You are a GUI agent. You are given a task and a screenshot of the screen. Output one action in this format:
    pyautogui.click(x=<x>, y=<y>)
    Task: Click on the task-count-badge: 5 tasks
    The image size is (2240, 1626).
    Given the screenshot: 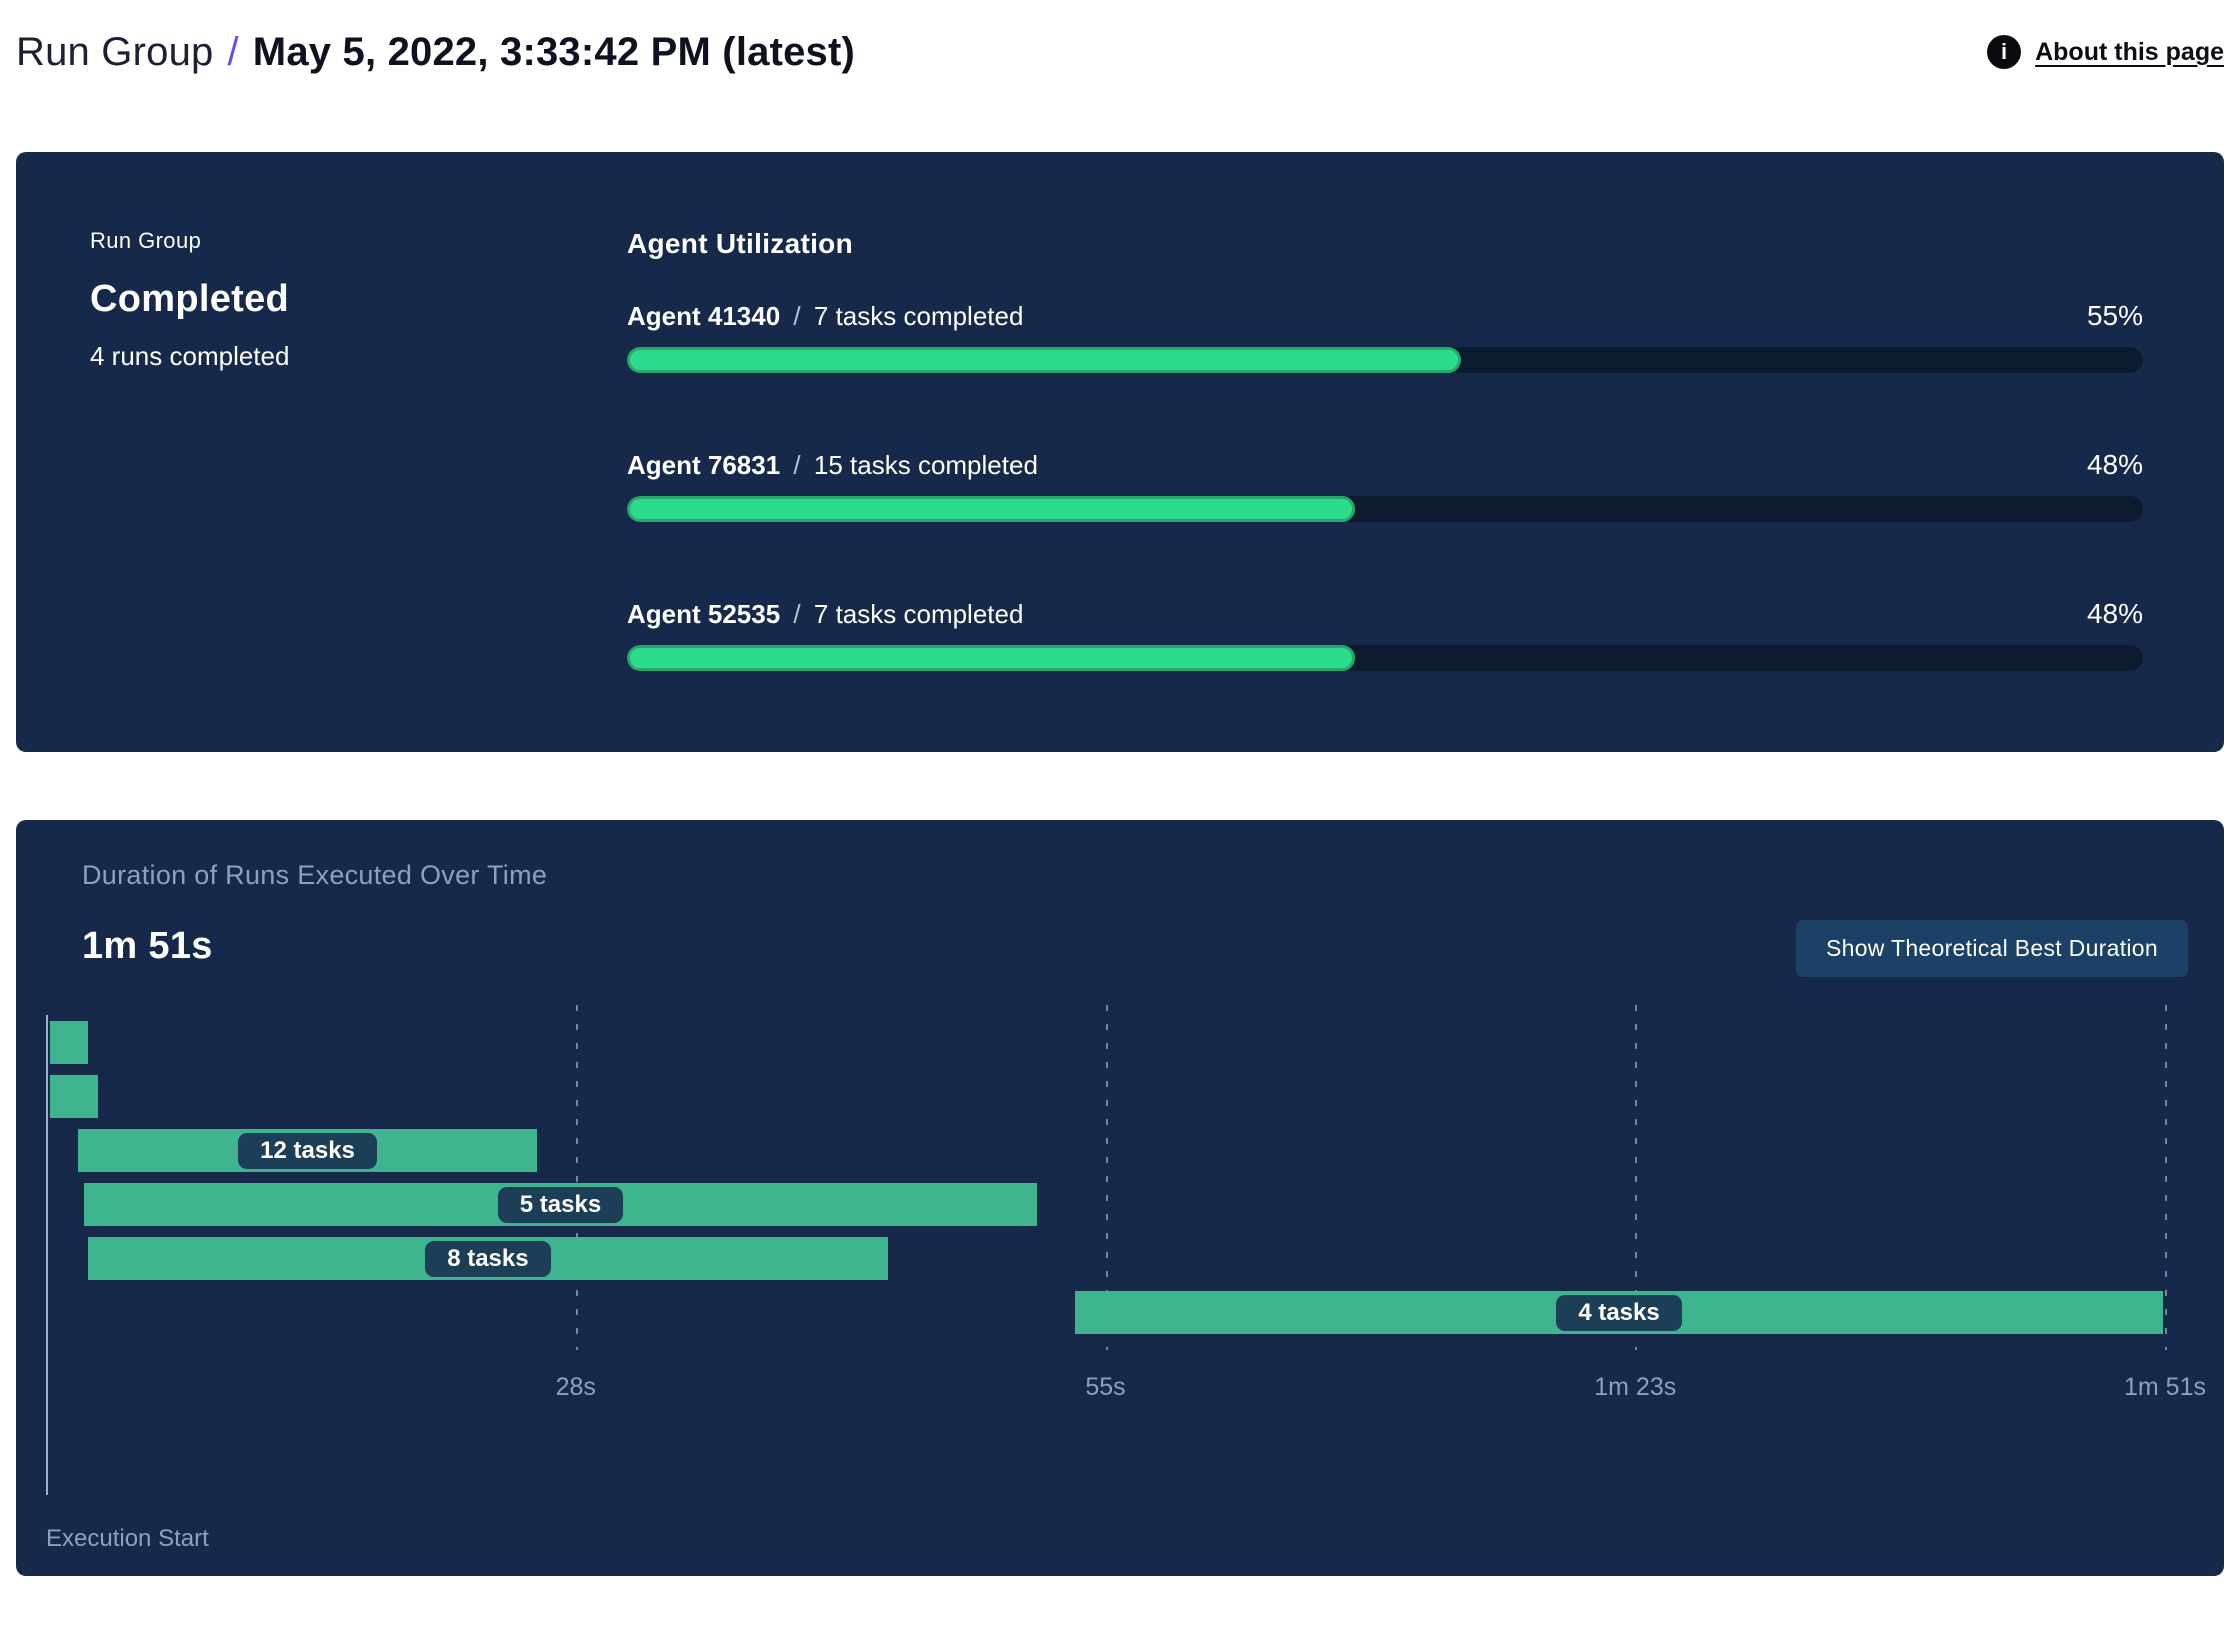 What is the action you would take?
    pyautogui.click(x=560, y=1204)
    